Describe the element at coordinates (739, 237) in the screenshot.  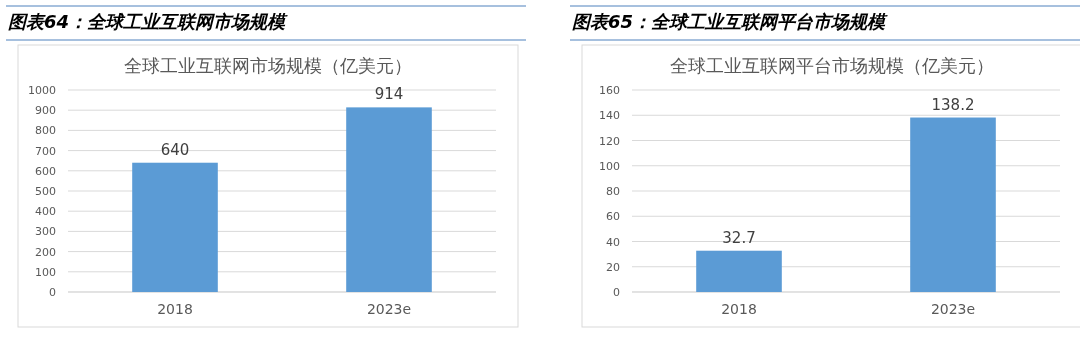
I see `data-label: 32.7` at that location.